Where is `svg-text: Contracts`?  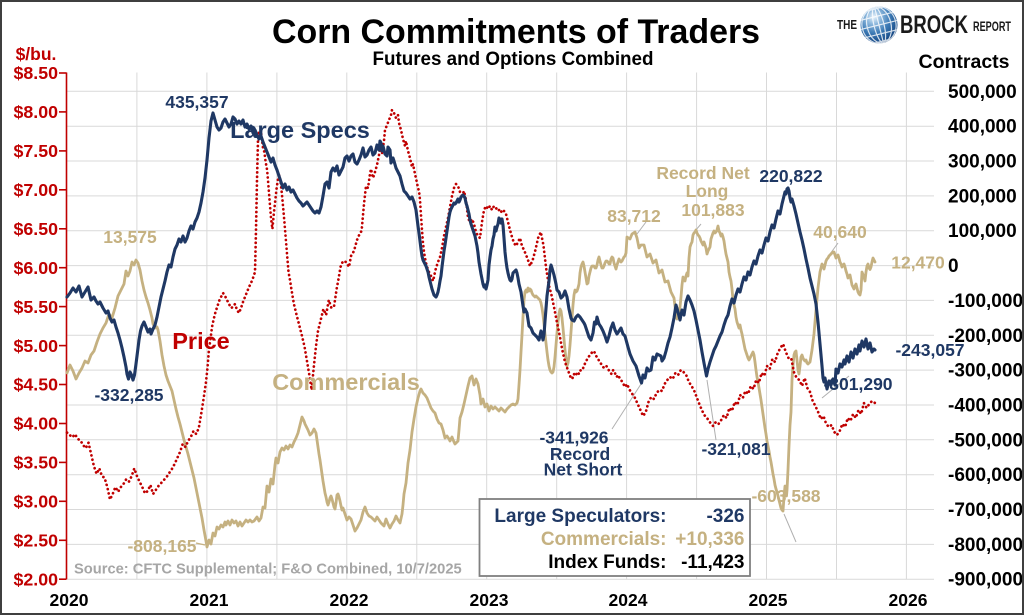 svg-text: Contracts is located at coordinates (963, 62).